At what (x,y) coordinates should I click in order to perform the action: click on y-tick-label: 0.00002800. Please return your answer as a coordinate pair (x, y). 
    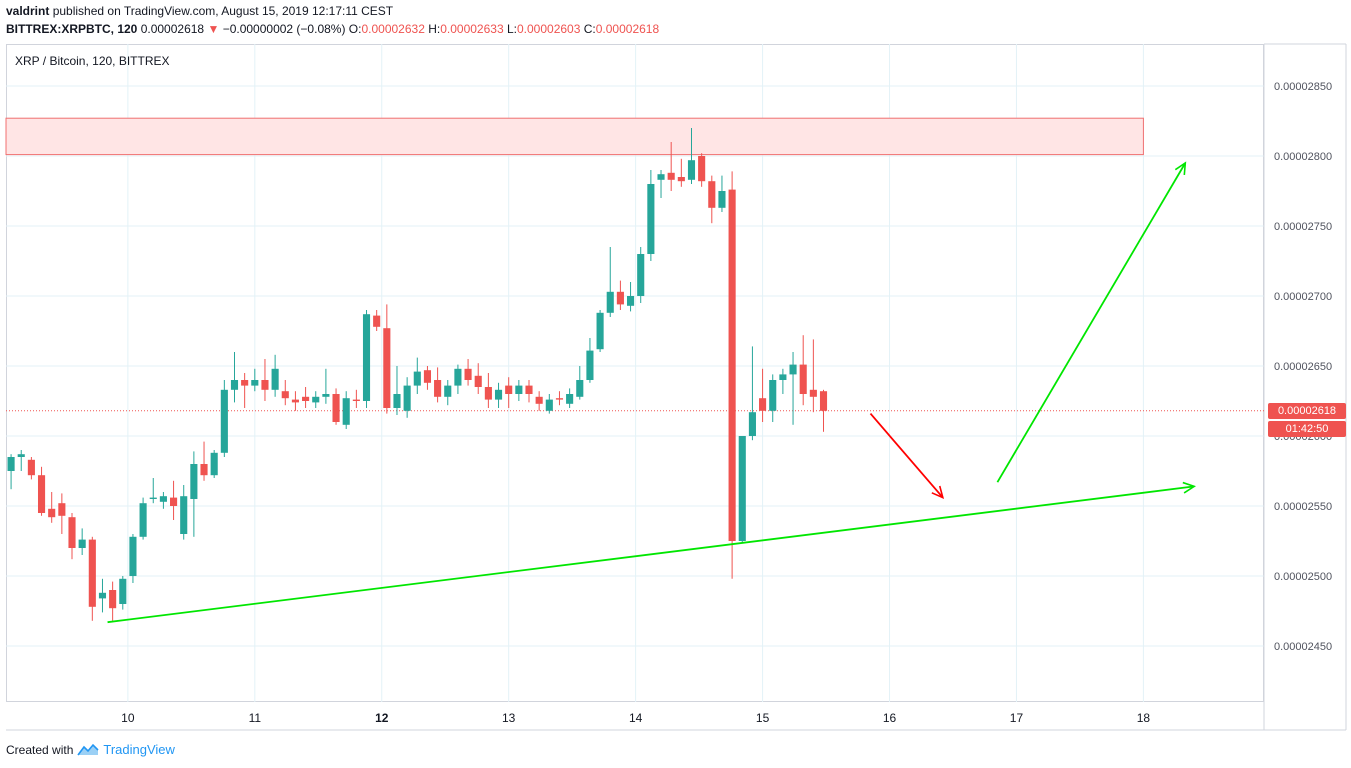
    Looking at the image, I should click on (1303, 157).